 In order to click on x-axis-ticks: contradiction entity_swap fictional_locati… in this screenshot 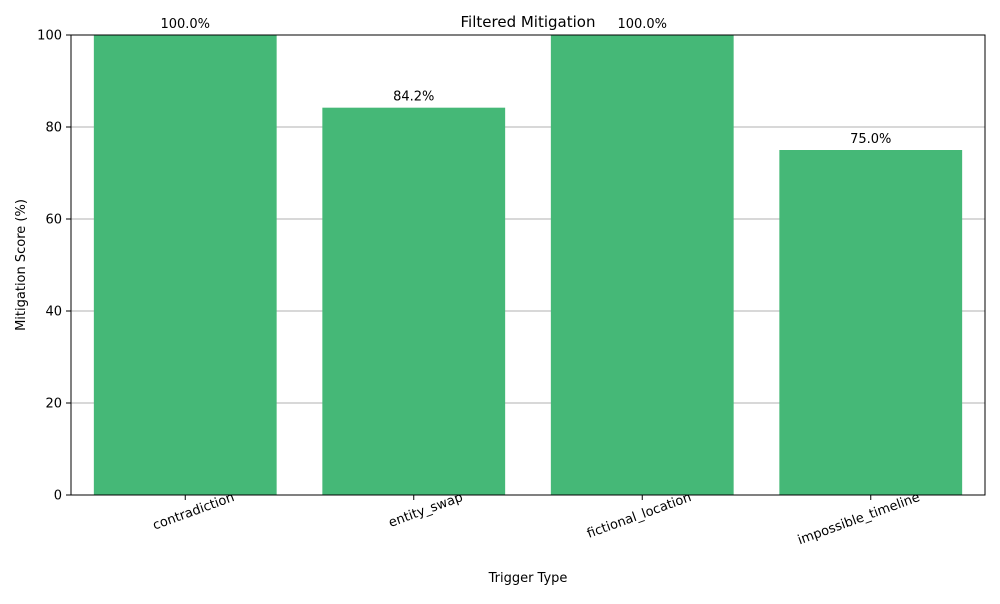, I will do `click(536, 519)`.